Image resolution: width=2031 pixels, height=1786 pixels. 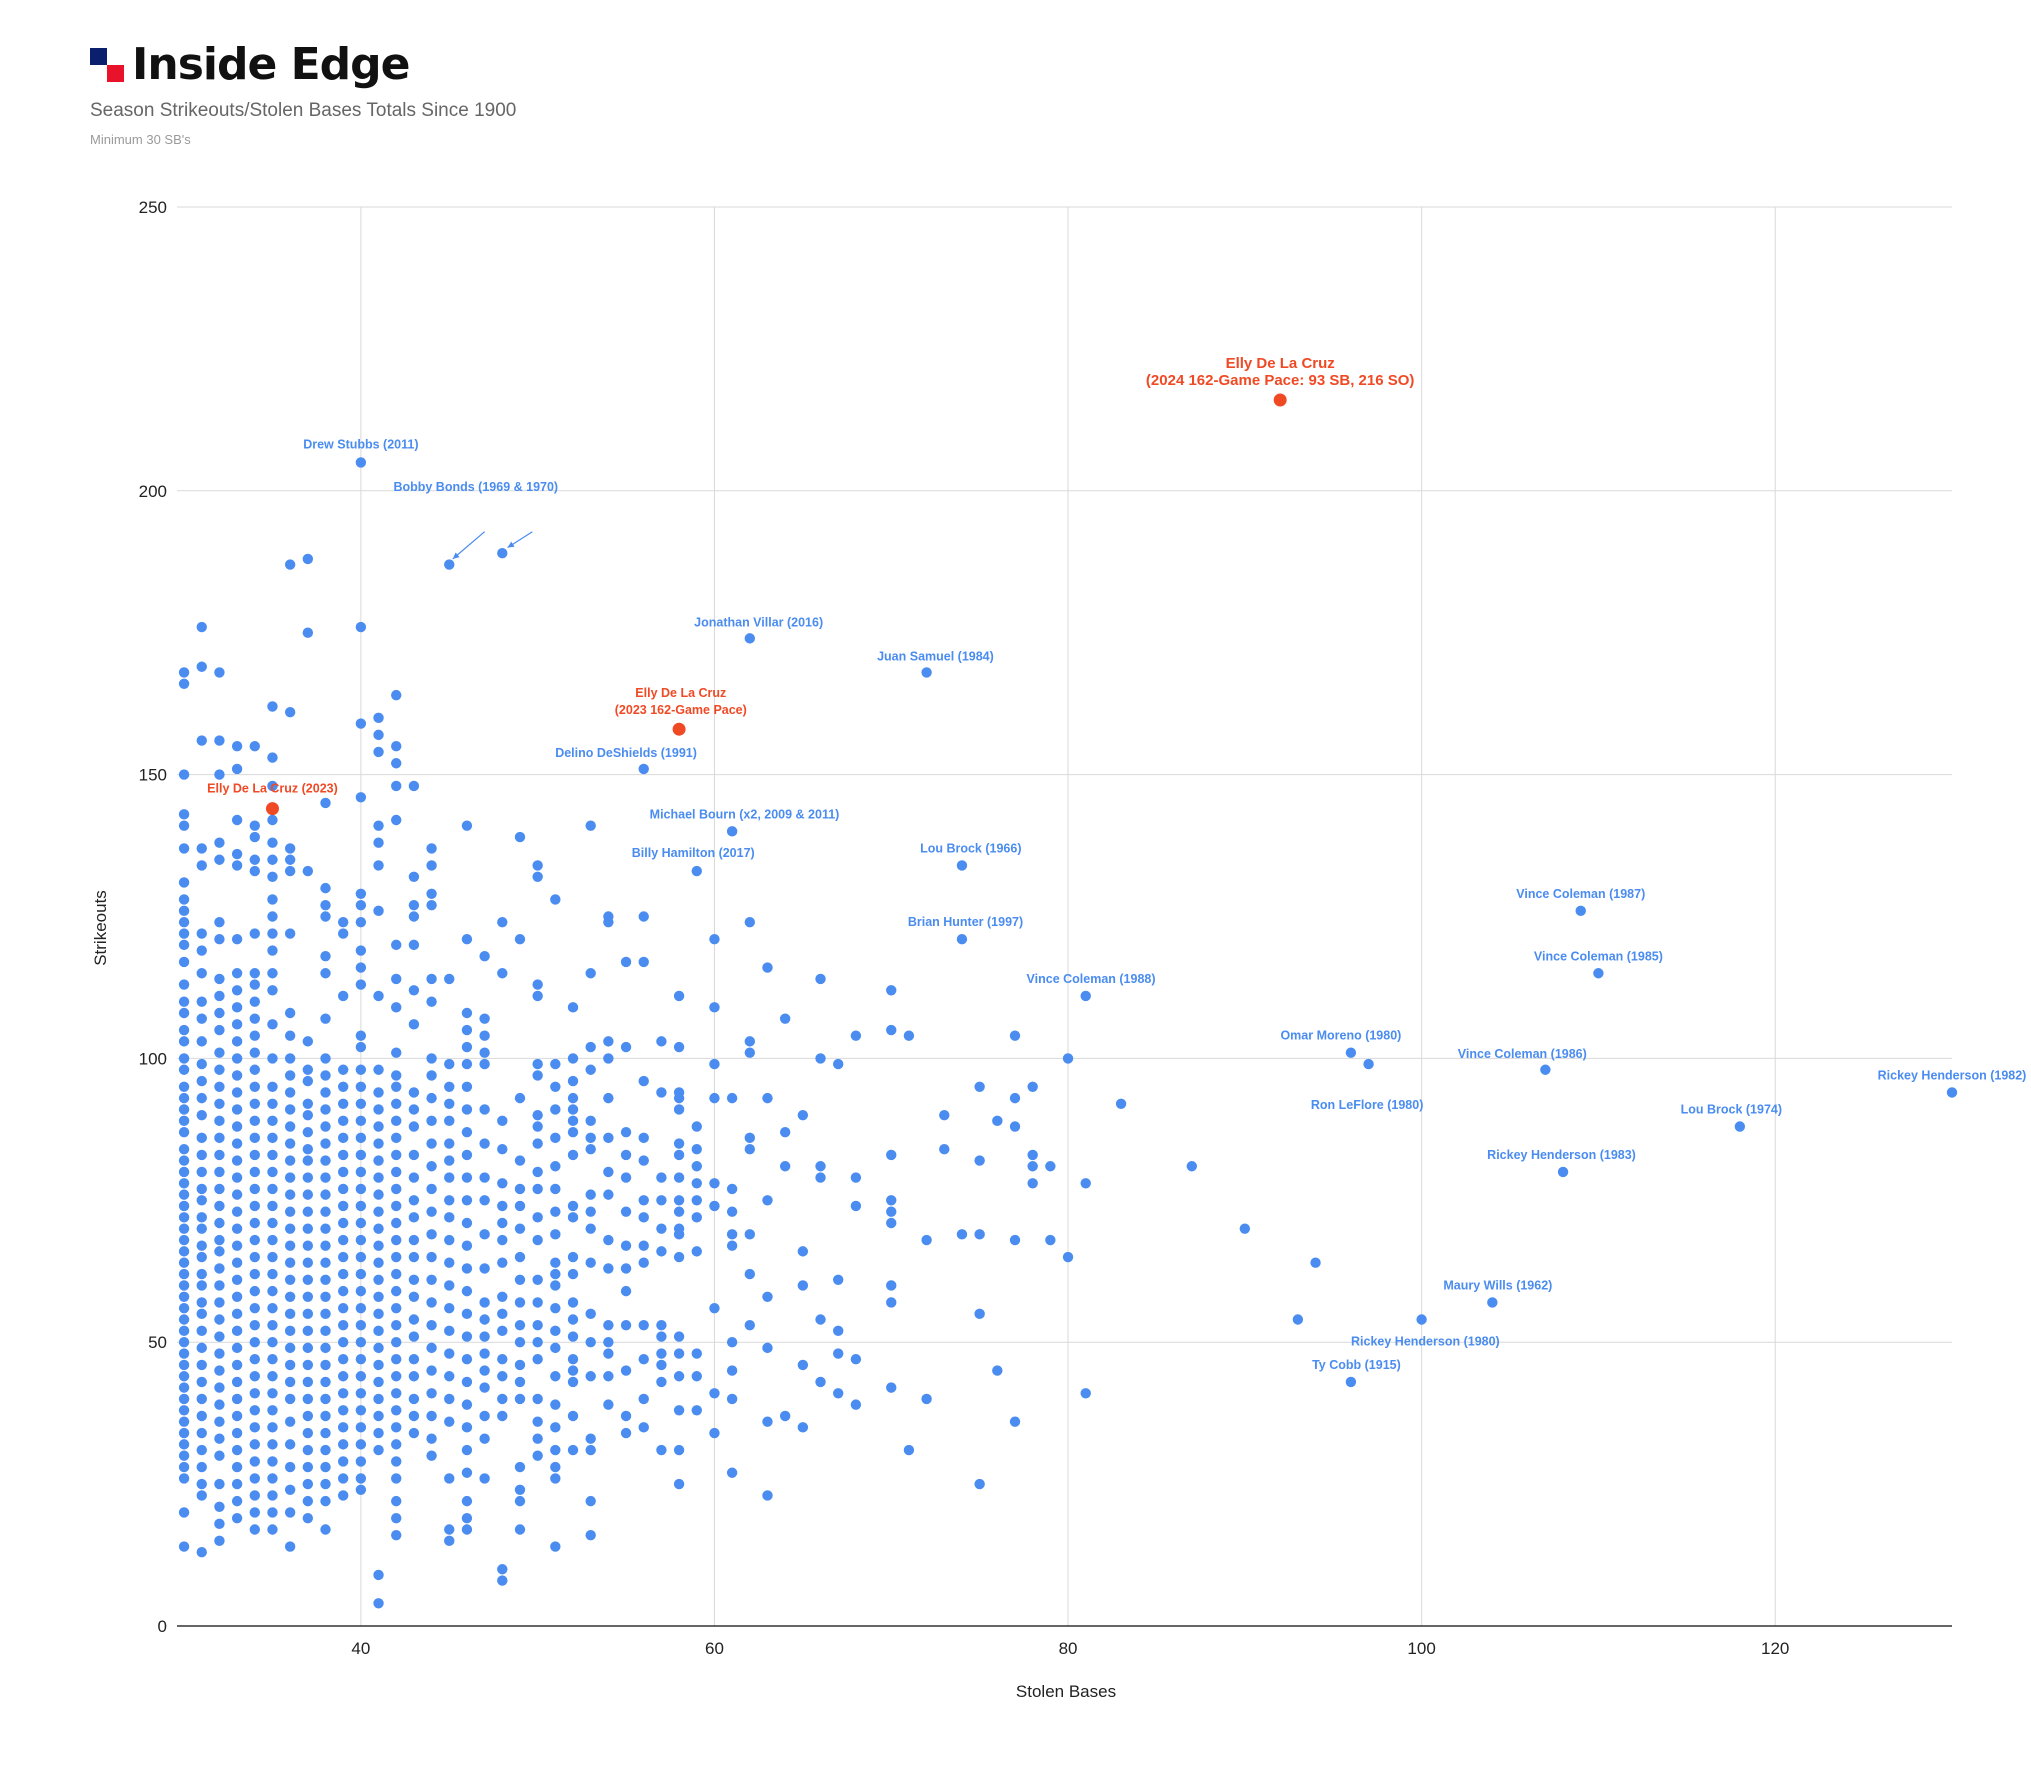 What do you see at coordinates (360, 444) in the screenshot?
I see `annotation-label: Drew Stubbs (2011)` at bounding box center [360, 444].